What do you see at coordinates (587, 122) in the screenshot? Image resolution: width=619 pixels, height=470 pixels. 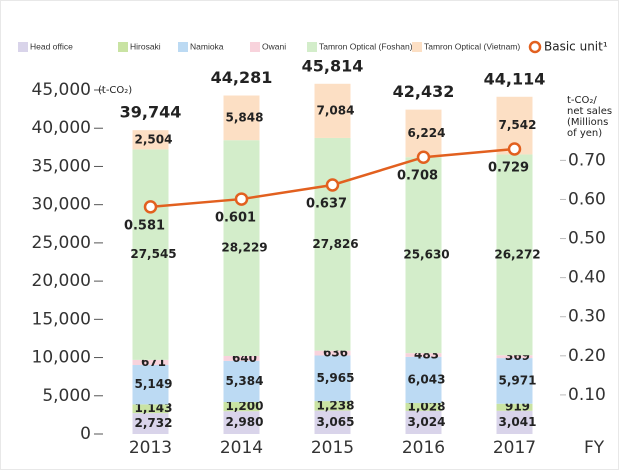 I see `y2-axis-label: (Millions` at bounding box center [587, 122].